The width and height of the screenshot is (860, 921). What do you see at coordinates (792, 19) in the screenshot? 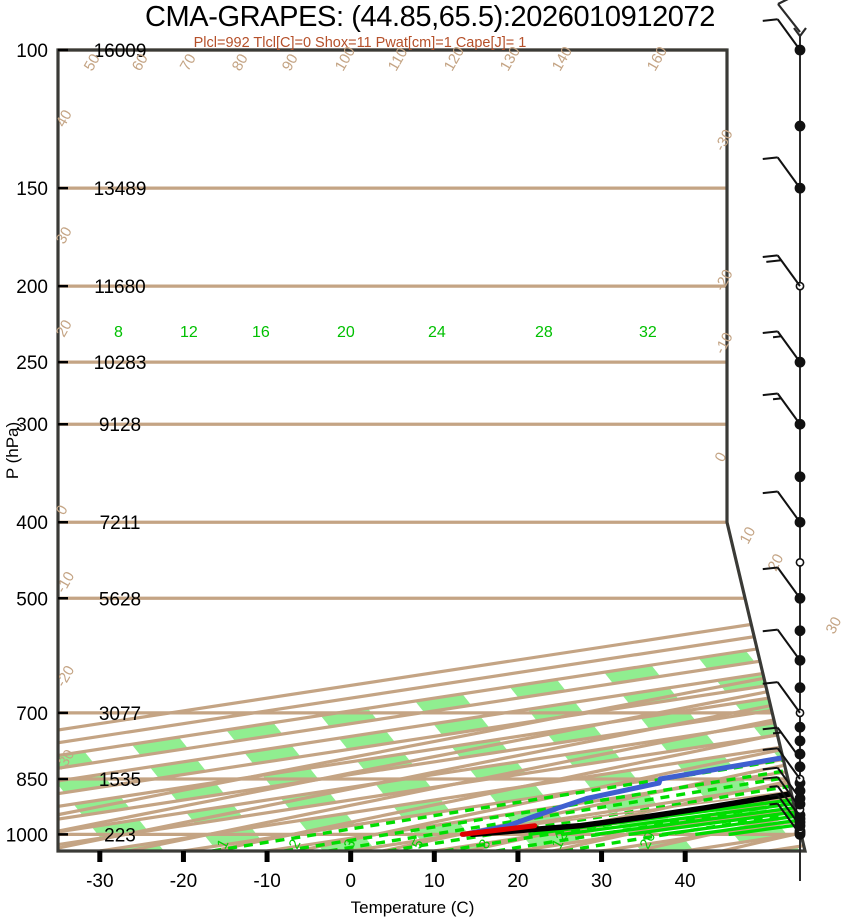
I see `wind-barb-top` at bounding box center [792, 19].